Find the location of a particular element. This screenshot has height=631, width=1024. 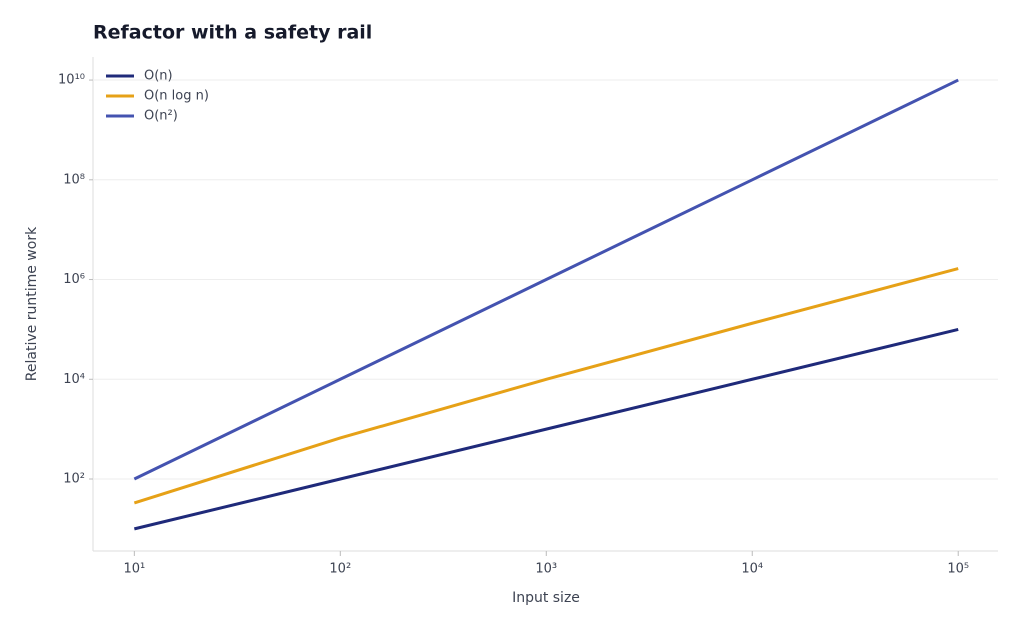

x-tick-label: 10⁴ is located at coordinates (752, 569).